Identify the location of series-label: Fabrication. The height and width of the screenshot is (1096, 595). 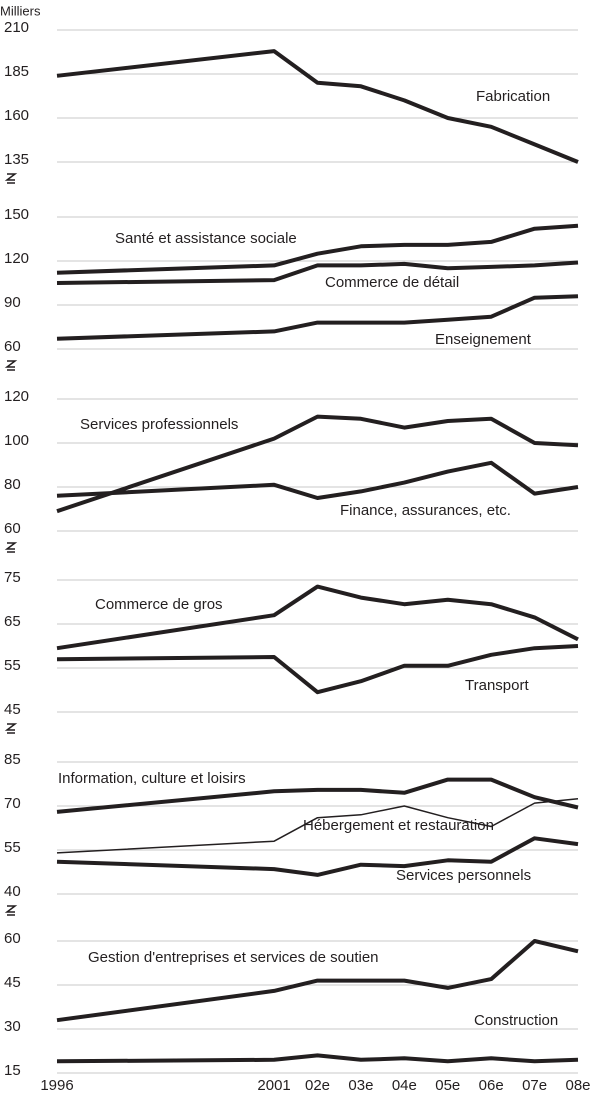
(513, 96).